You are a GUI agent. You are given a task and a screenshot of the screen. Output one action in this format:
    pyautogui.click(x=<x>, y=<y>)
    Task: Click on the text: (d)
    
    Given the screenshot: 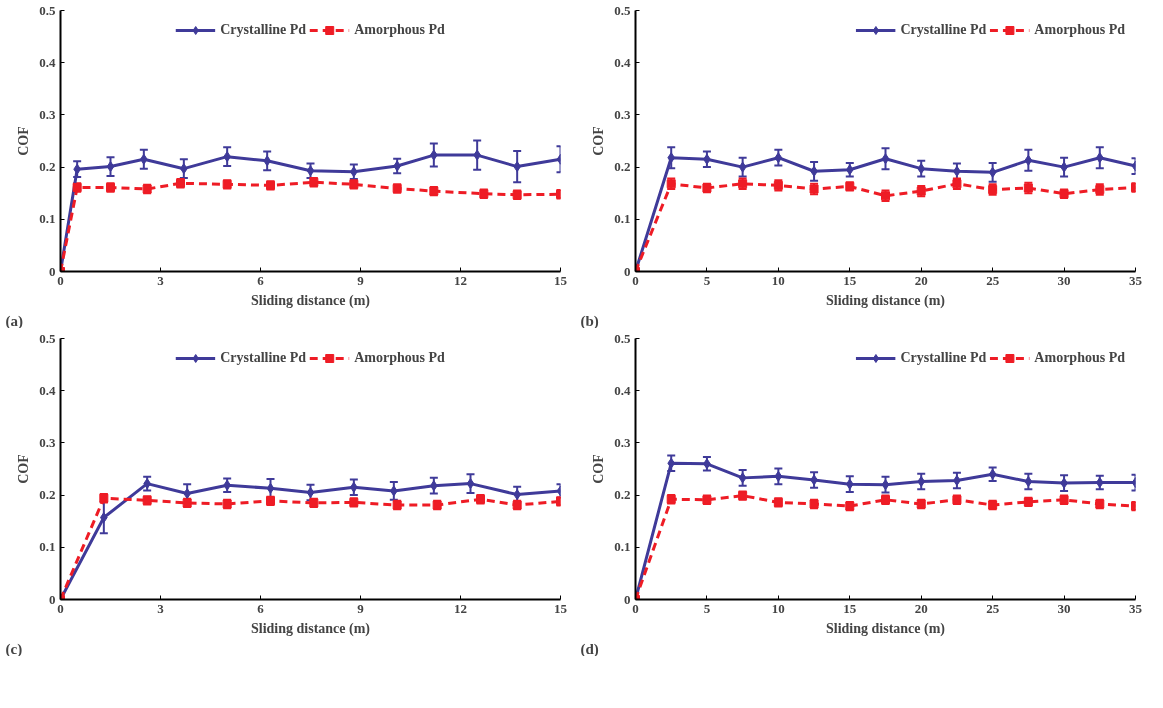 What is the action you would take?
    pyautogui.click(x=589, y=649)
    